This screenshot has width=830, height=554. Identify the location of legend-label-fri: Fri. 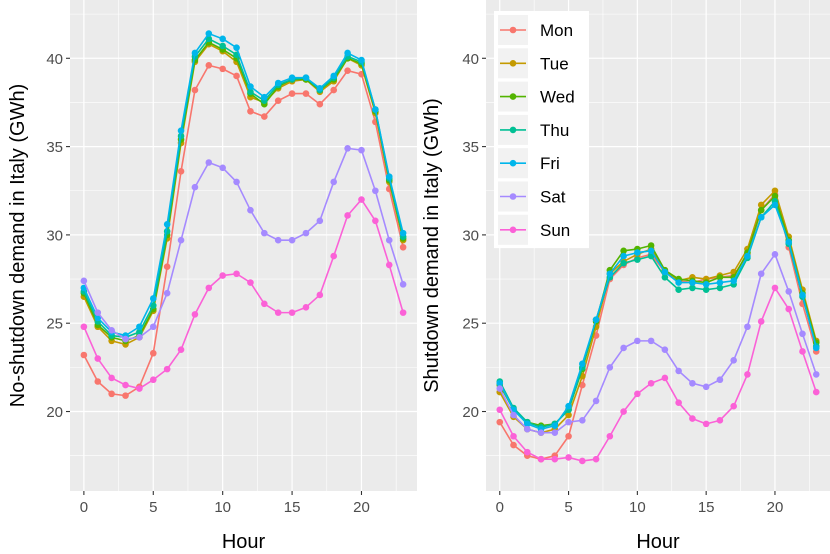
(550, 163).